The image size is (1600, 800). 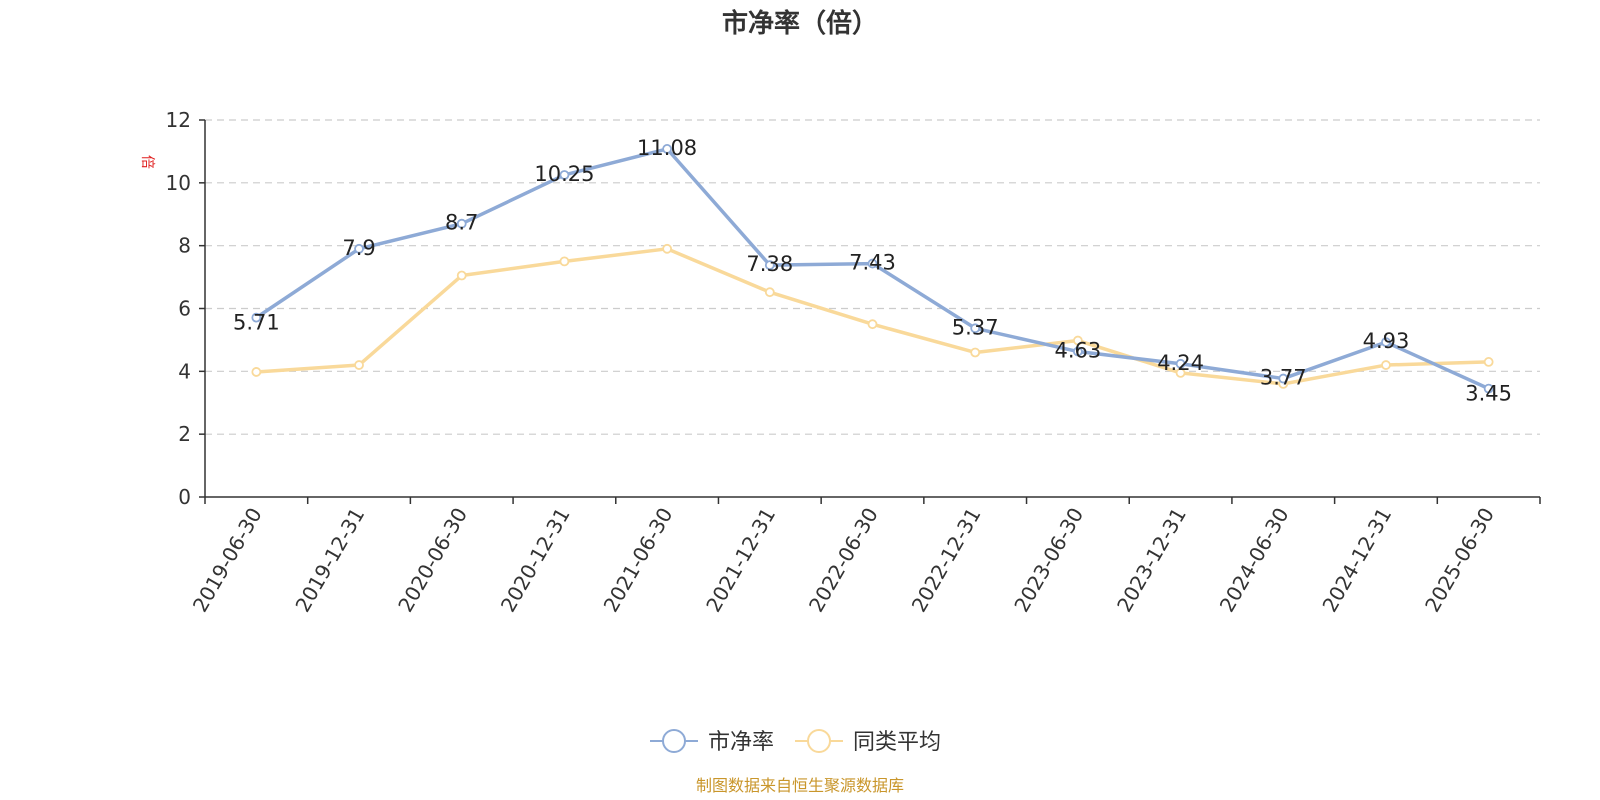 What do you see at coordinates (432, 560) in the screenshot?
I see `x-tick-label: 2020-06-30` at bounding box center [432, 560].